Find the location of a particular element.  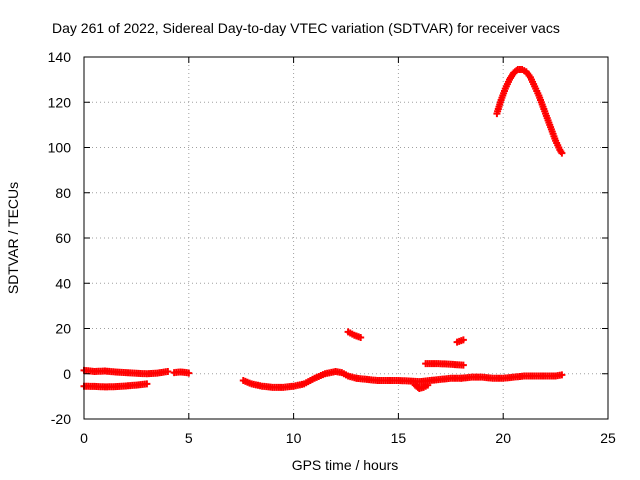

series-mid-day is located at coordinates (408, 380).